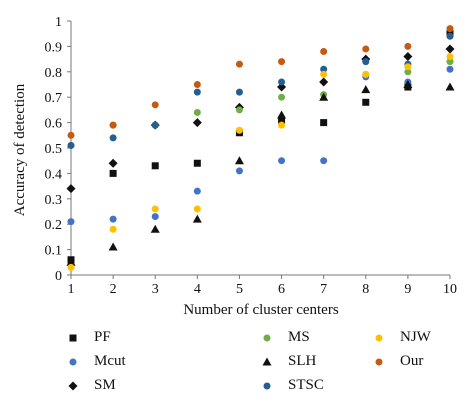 The width and height of the screenshot is (474, 410). I want to click on y-tick-label: 0.6, so click(54, 124).